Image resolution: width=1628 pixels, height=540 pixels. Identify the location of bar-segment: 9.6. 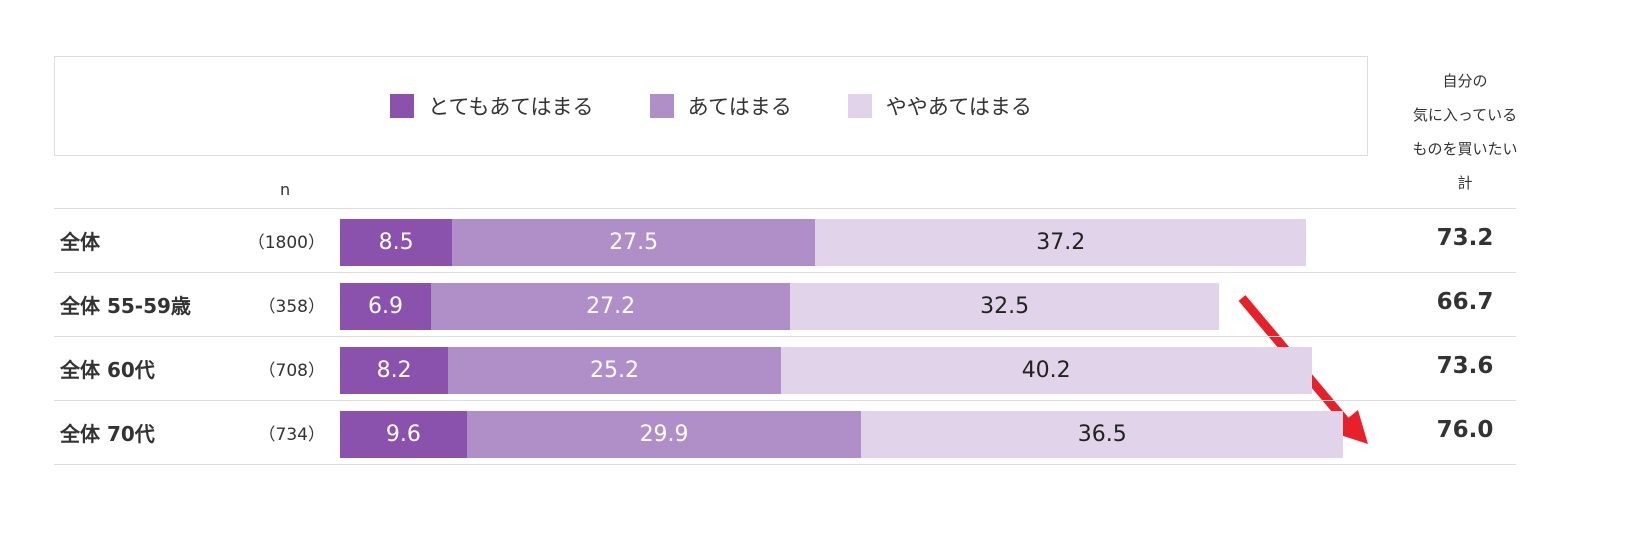
(403, 434).